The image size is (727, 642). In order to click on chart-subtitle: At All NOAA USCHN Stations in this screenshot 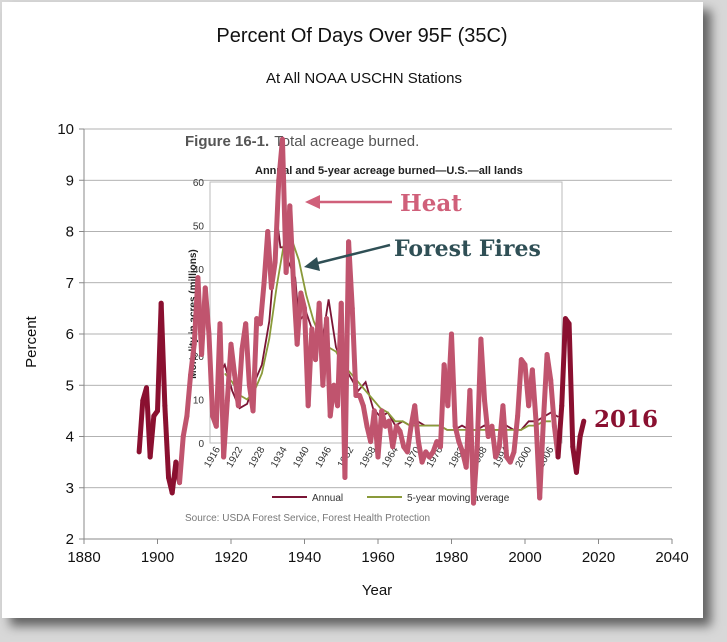, I will do `click(364, 78)`.